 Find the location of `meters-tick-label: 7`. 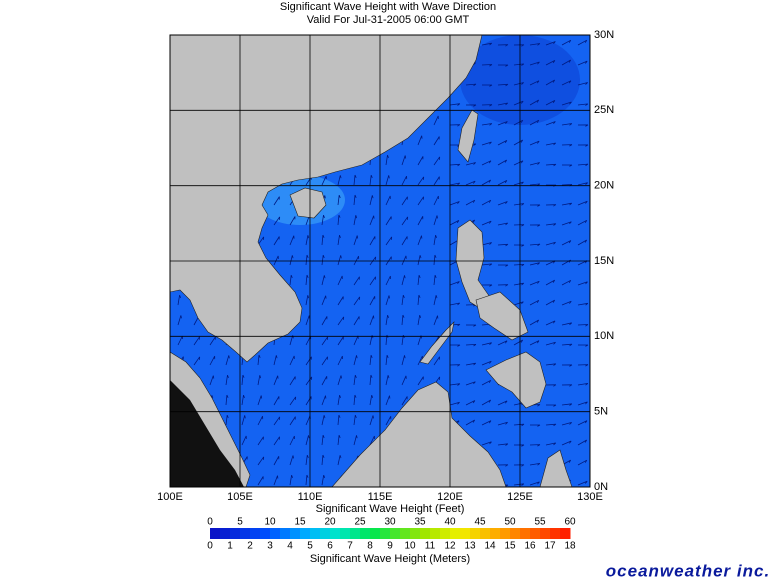

meters-tick-label: 7 is located at coordinates (350, 546).